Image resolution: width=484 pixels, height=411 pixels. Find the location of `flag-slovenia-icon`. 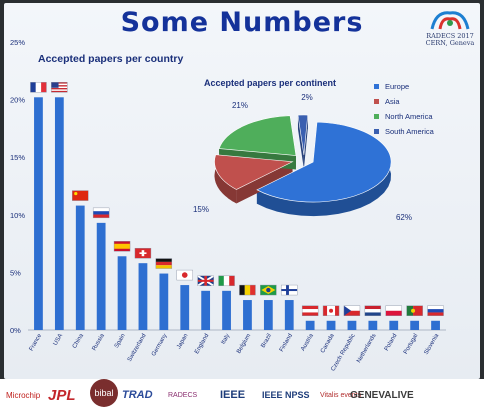

flag-slovenia-icon is located at coordinates (435, 310).